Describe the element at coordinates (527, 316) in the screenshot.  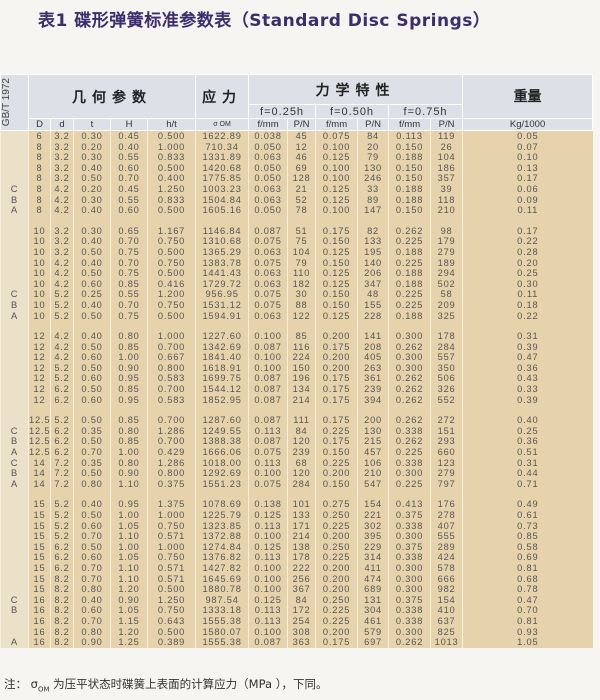
I see `table-cell: 0.22` at that location.